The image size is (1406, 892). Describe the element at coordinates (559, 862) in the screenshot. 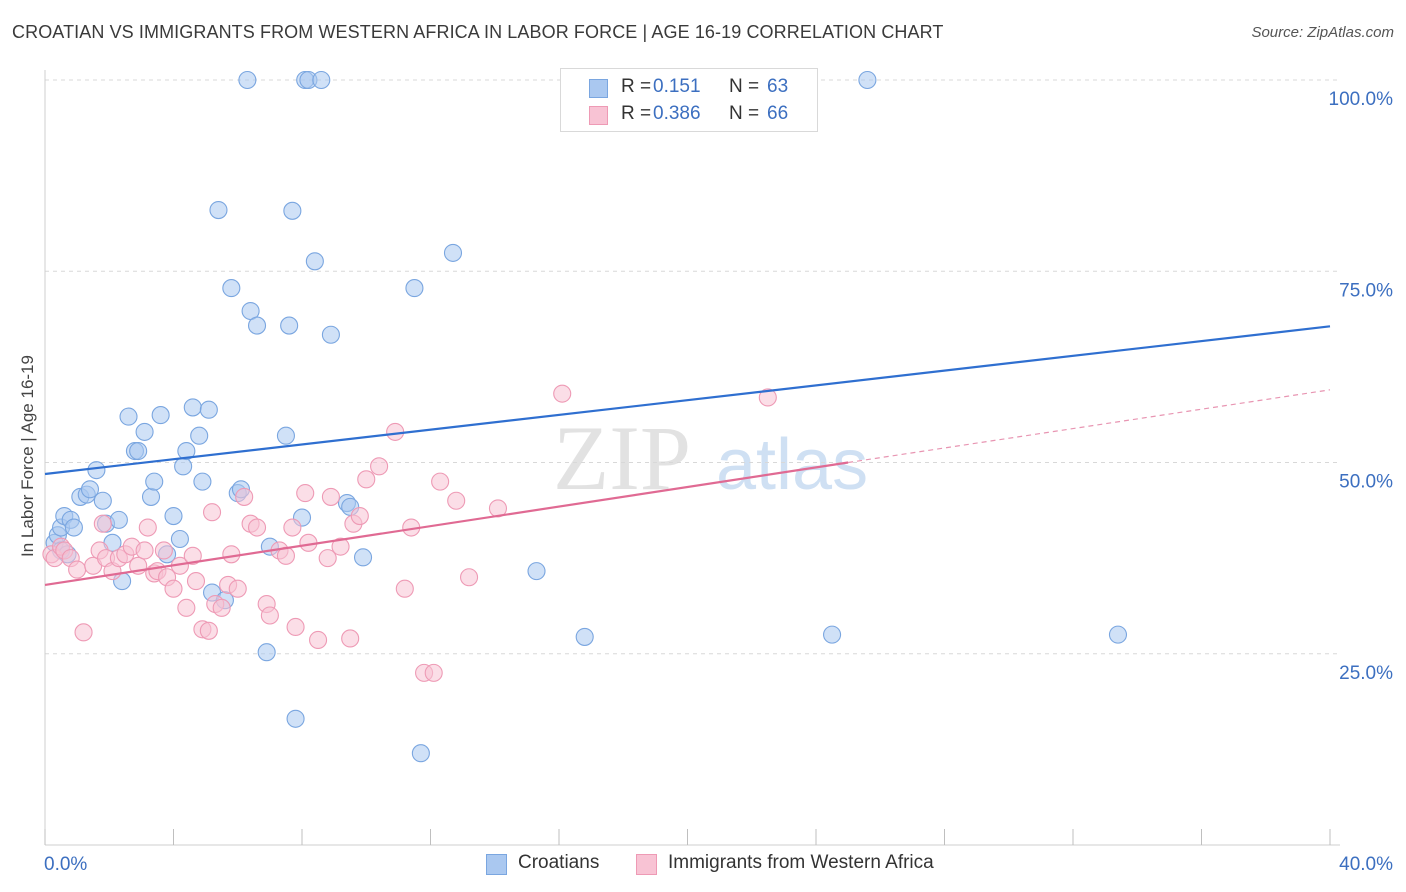

I see `bottom-legend-label: Croatians` at that location.